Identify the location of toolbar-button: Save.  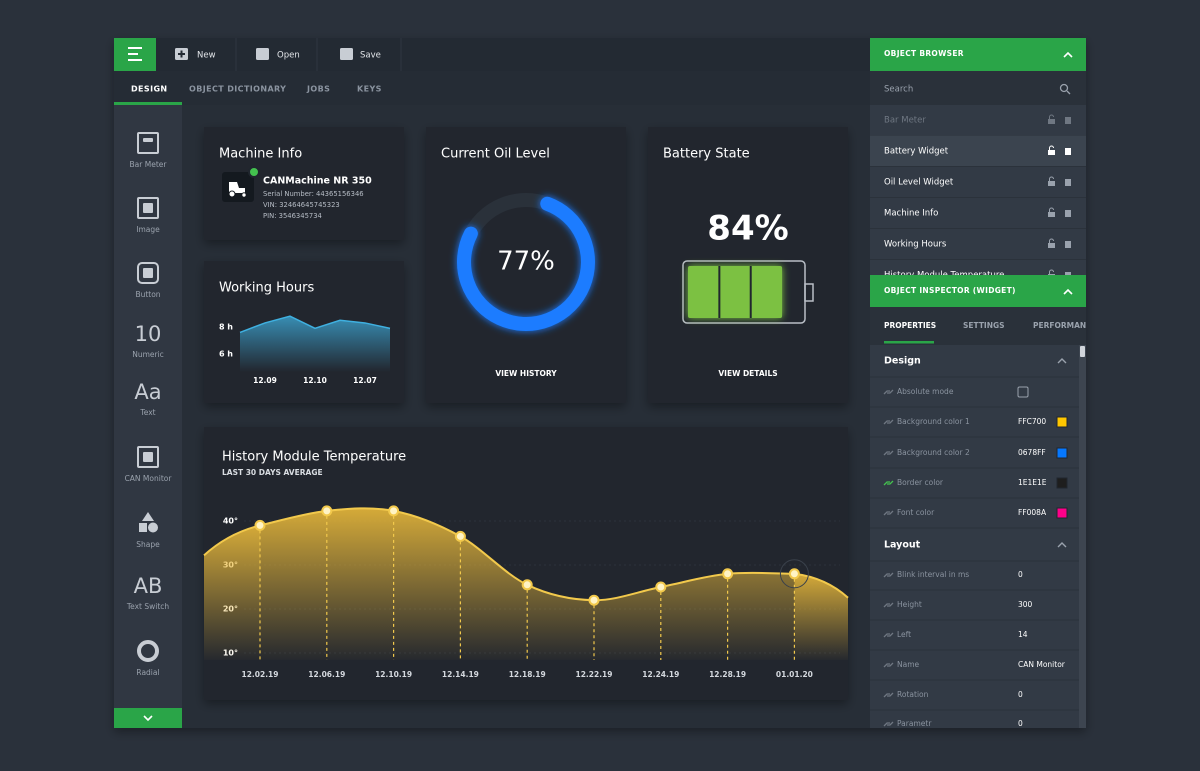
(360, 54).